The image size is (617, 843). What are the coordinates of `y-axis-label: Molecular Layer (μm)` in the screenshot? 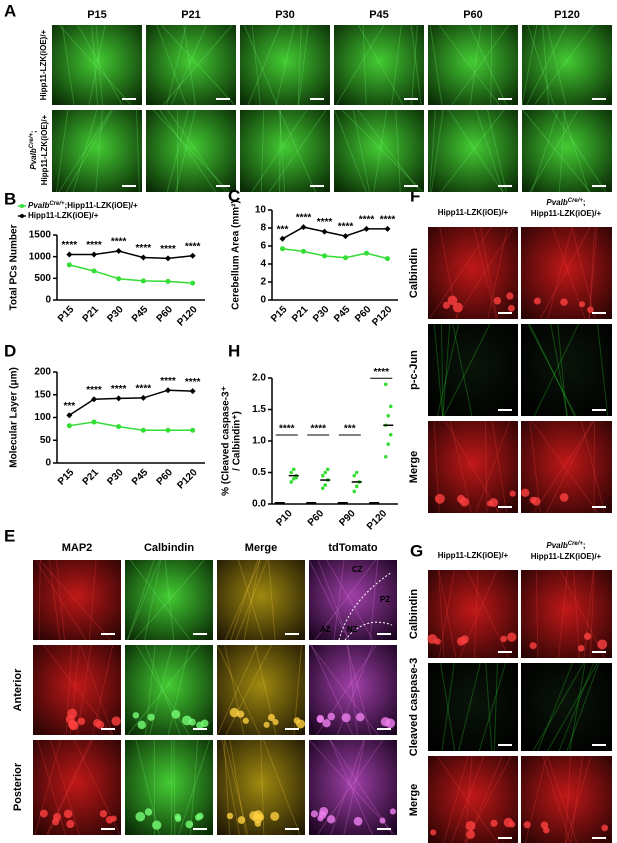 It's located at (14, 417).